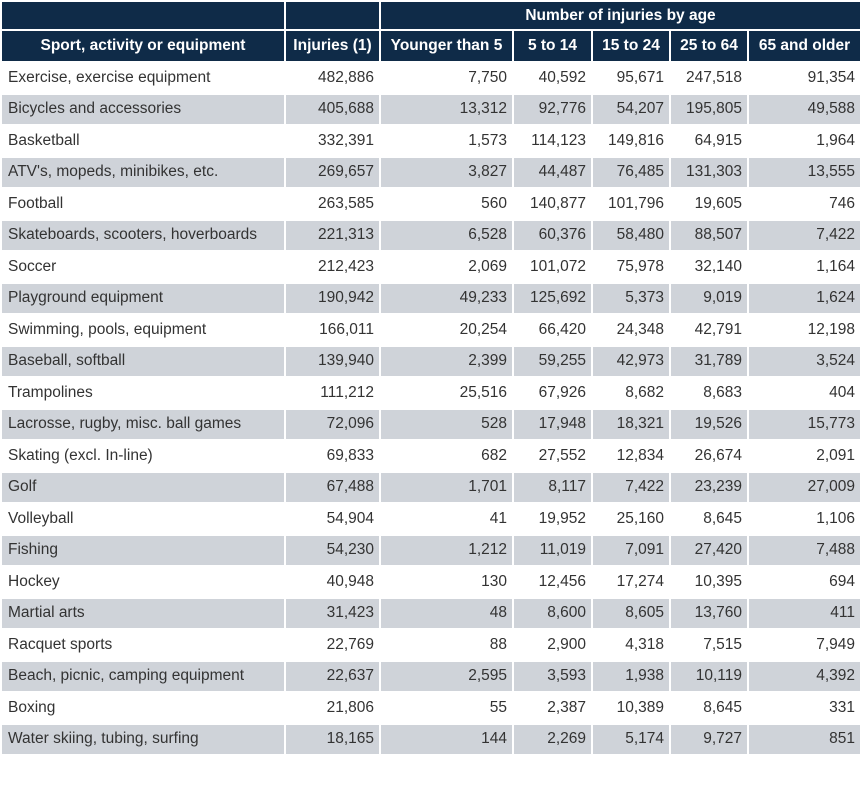  Describe the element at coordinates (804, 267) in the screenshot. I see `age-65-older-cell: 1,164` at that location.